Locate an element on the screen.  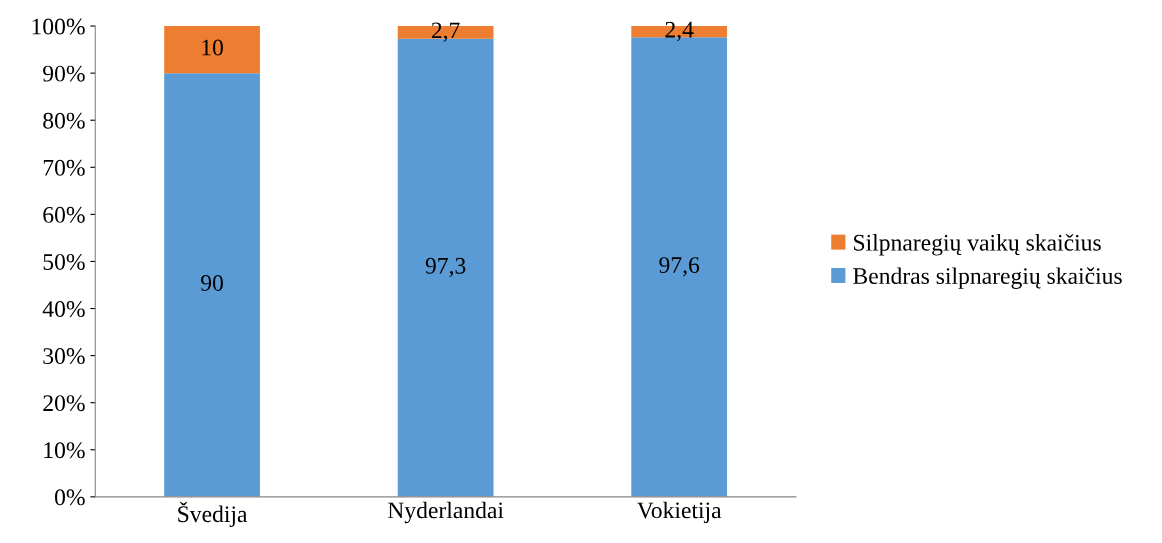
y-tick-label: 90% is located at coordinates (64, 73).